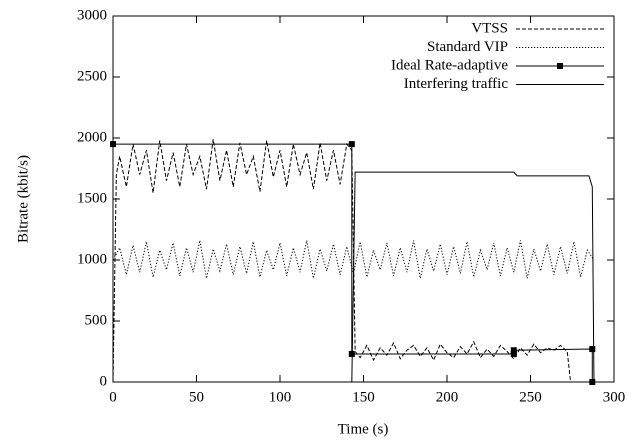 This screenshot has height=441, width=638. Describe the element at coordinates (363, 429) in the screenshot. I see `x-axis-label: Time (s)` at that location.